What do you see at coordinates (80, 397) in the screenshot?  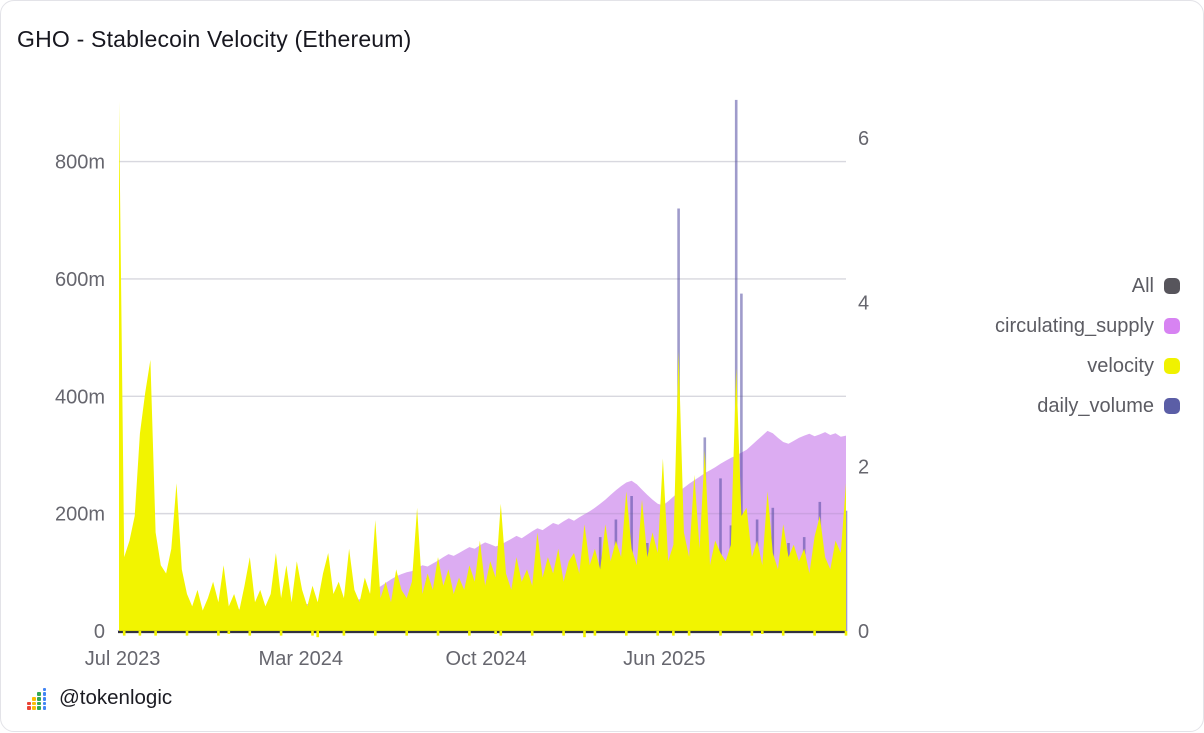 I see `y-axis-left-tick-label: 400m` at bounding box center [80, 397].